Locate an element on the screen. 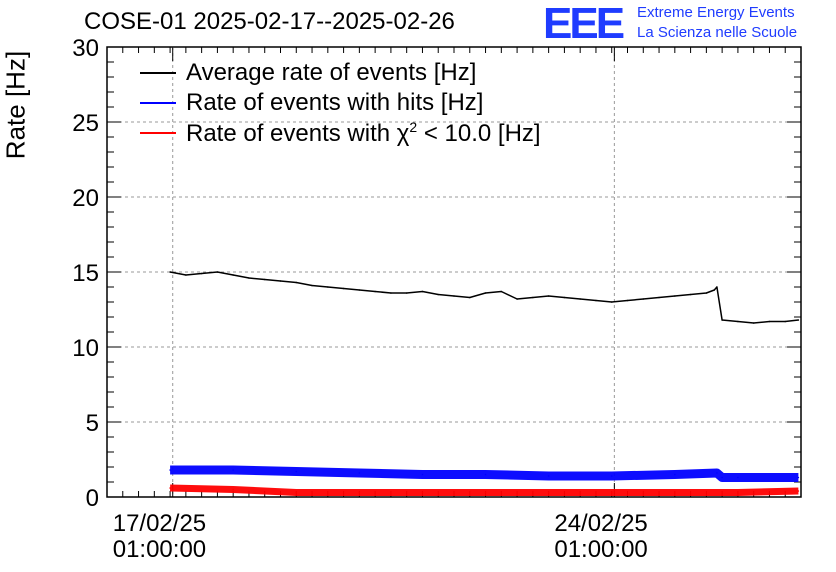  legend-chi2-sup: 2 is located at coordinates (413, 126).